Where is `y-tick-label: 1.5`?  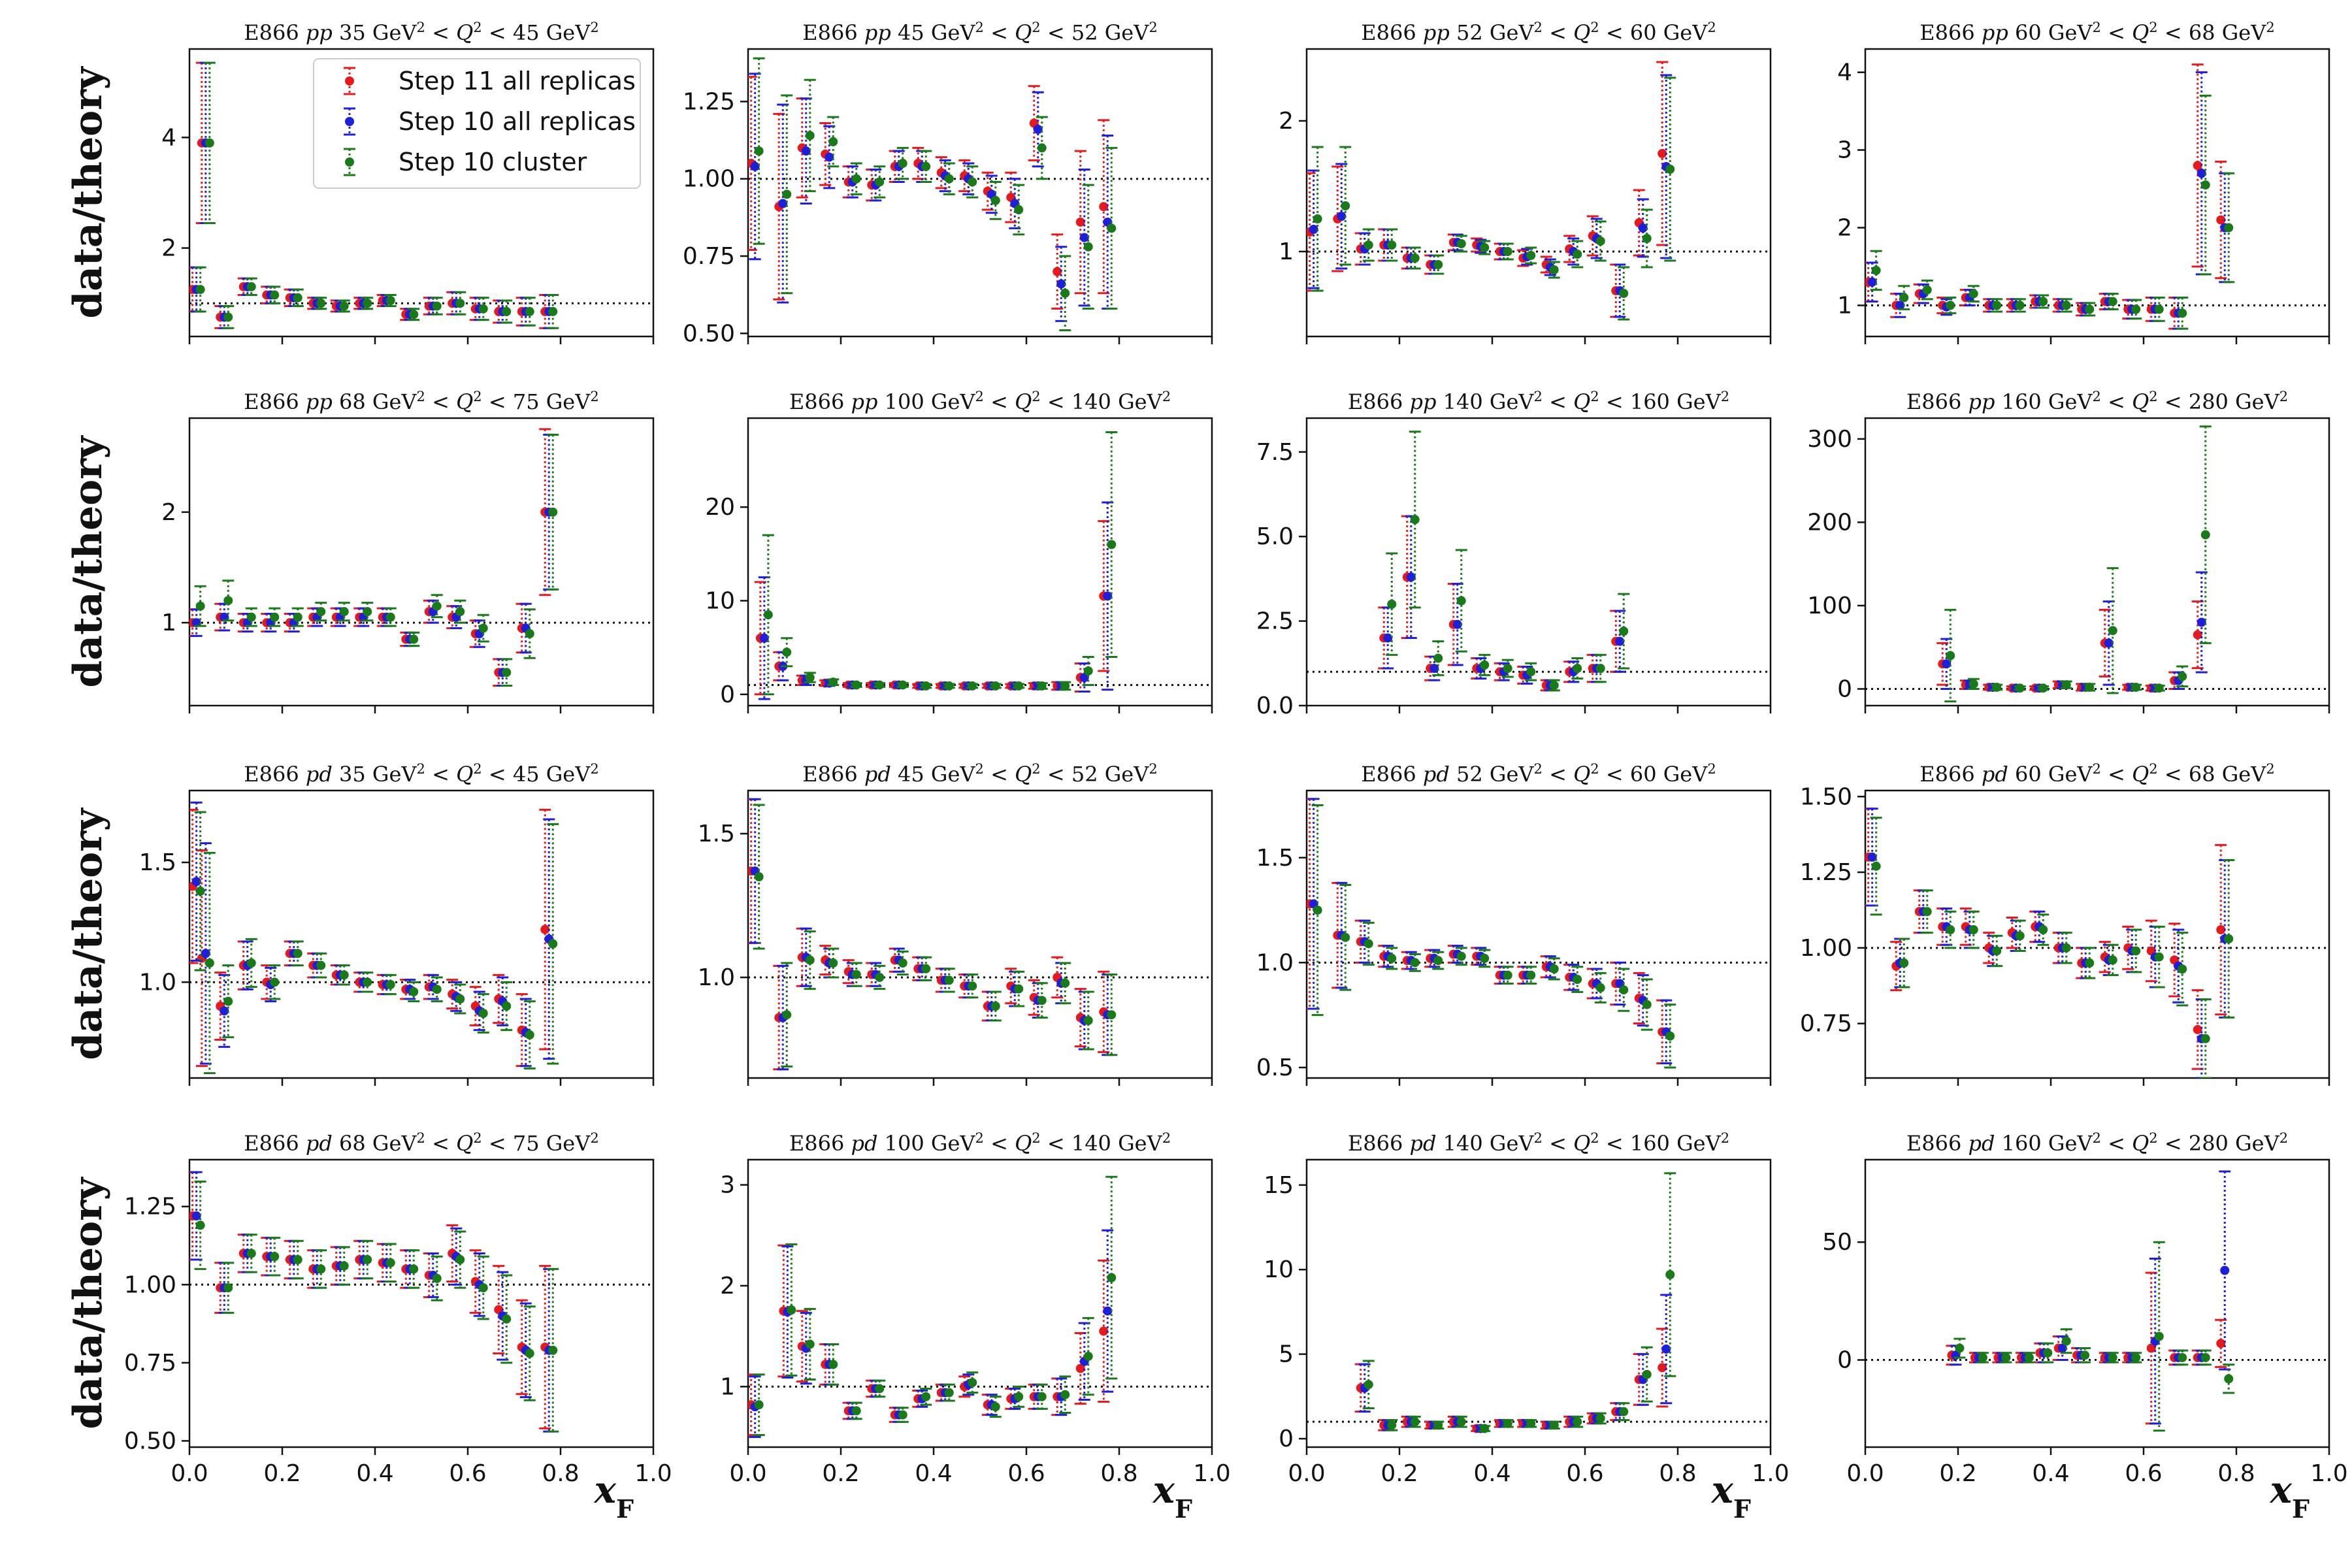
y-tick-label: 1.5 is located at coordinates (157, 862).